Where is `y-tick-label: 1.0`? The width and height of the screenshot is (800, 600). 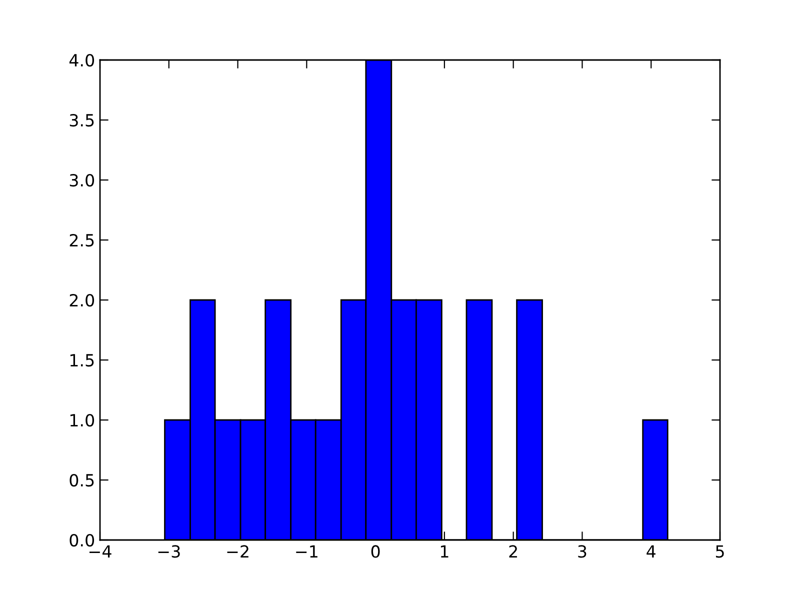
y-tick-label: 1.0 is located at coordinates (82, 420).